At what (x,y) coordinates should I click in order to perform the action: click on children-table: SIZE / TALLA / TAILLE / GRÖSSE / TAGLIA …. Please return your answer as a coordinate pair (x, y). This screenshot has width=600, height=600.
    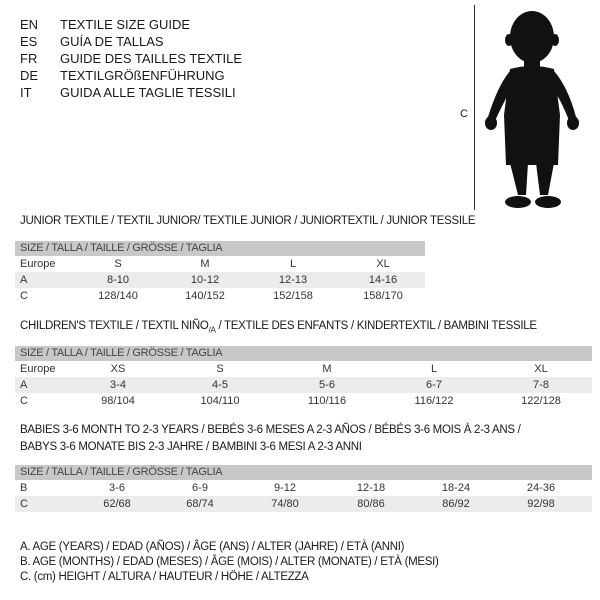
    Looking at the image, I should click on (303, 377).